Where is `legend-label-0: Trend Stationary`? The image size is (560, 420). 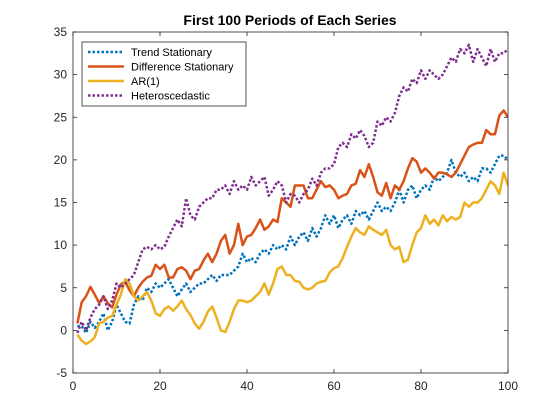 legend-label-0: Trend Stationary is located at coordinates (171, 53).